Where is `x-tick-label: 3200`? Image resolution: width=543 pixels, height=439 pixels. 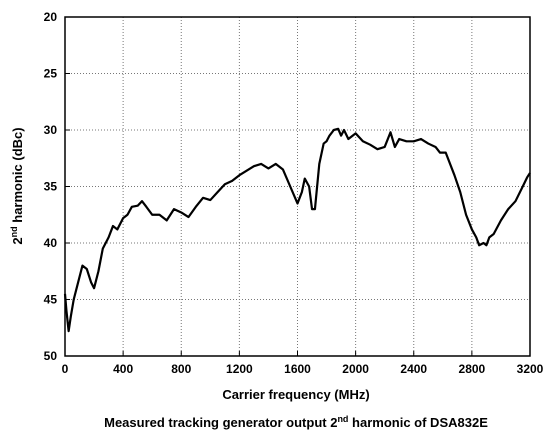 x-tick-label: 3200 is located at coordinates (530, 369).